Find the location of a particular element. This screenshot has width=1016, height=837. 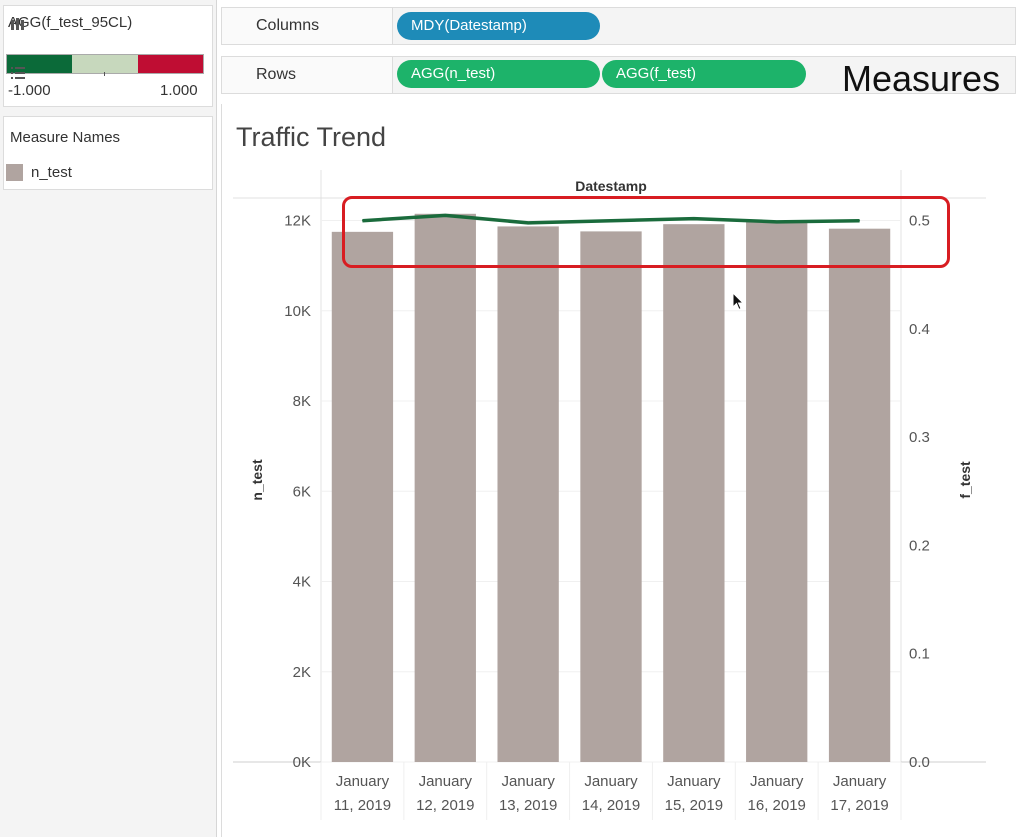

viz-title: Traffic Trend is located at coordinates (311, 137).